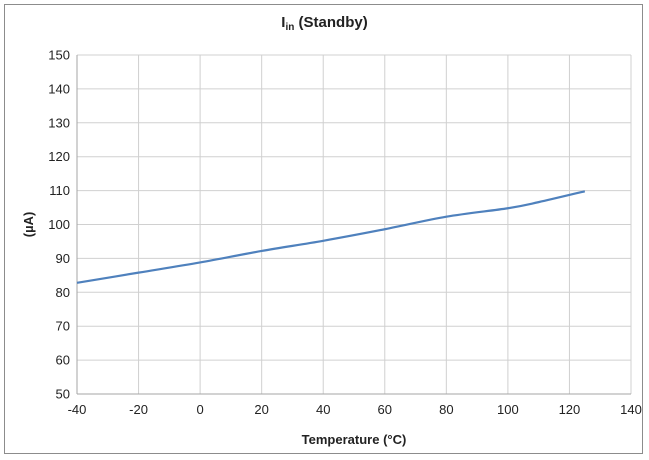 The height and width of the screenshot is (460, 649). I want to click on y-tick-label: 70, so click(63, 326).